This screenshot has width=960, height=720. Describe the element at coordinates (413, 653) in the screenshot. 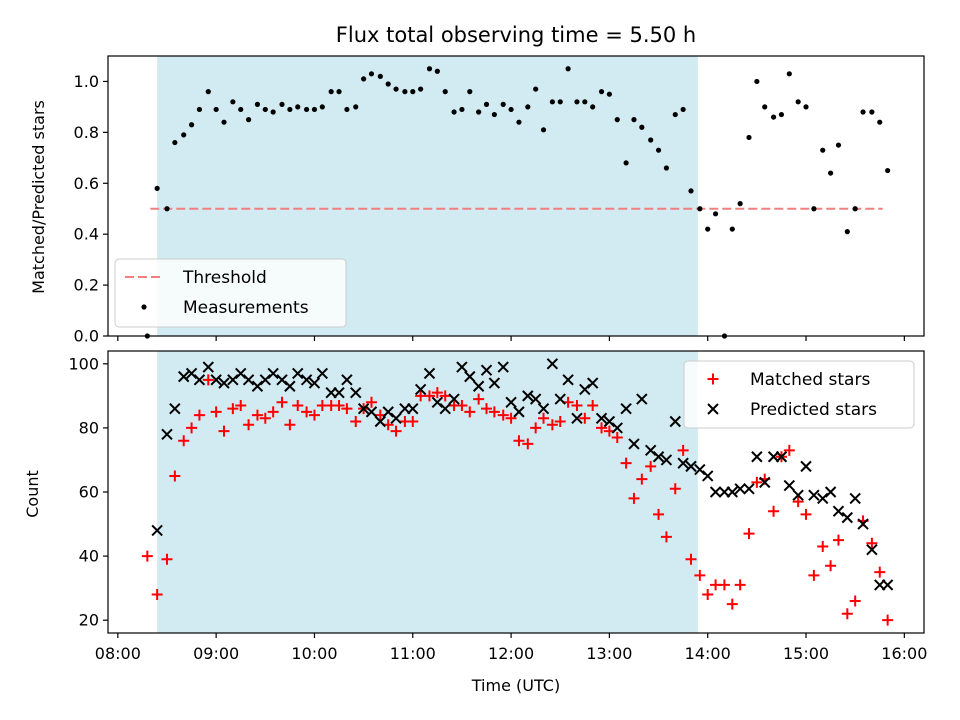

I see `x-tick-label: 11:00` at that location.